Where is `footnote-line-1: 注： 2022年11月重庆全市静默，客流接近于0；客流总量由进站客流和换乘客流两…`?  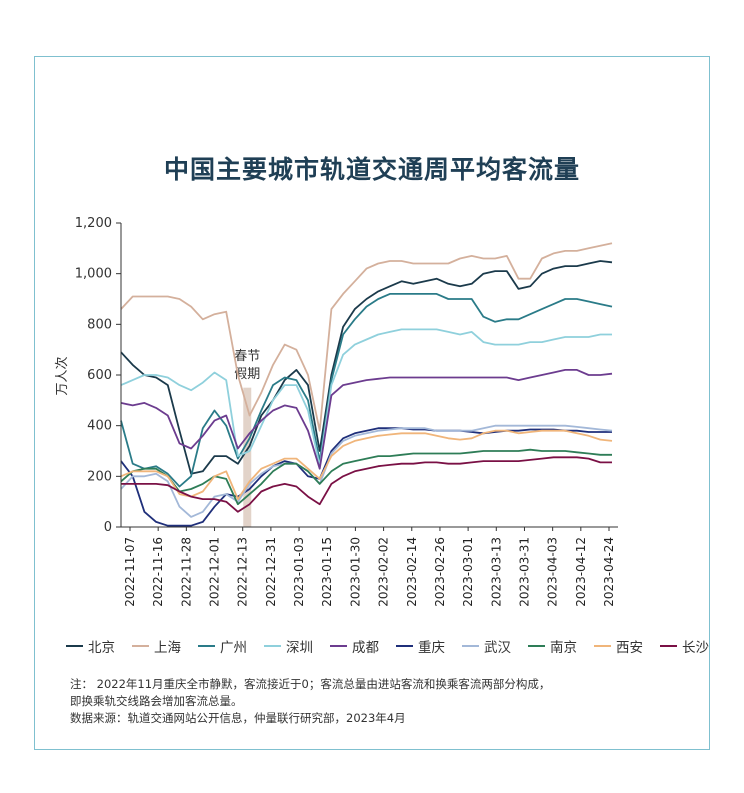
footnote-line-1: 注： 2022年11月重庆全市静默，客流接近于0；客流总量由进站客流和换乘客流两… is located at coordinates (310, 684).